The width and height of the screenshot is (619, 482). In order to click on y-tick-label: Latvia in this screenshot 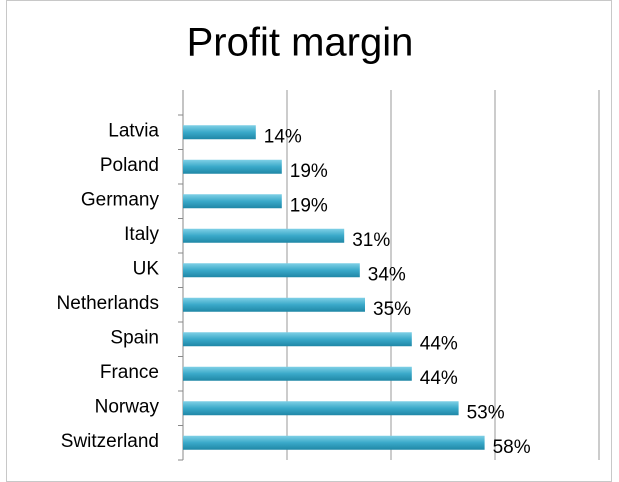, I will do `click(133, 130)`.